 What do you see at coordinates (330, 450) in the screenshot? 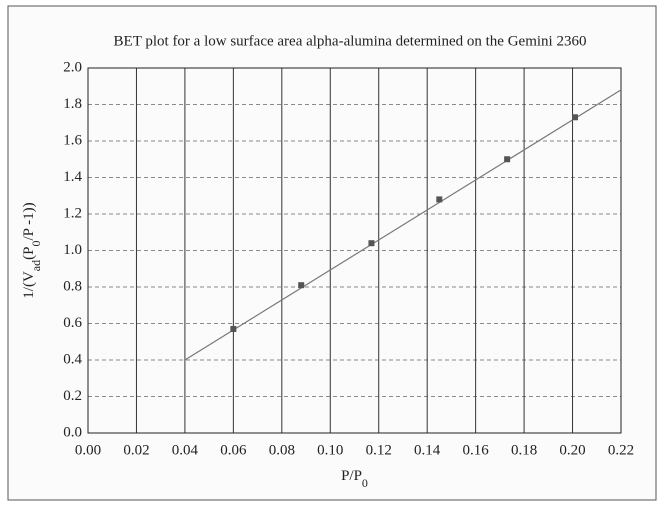
I see `x-tick-label: 0.10` at bounding box center [330, 450].